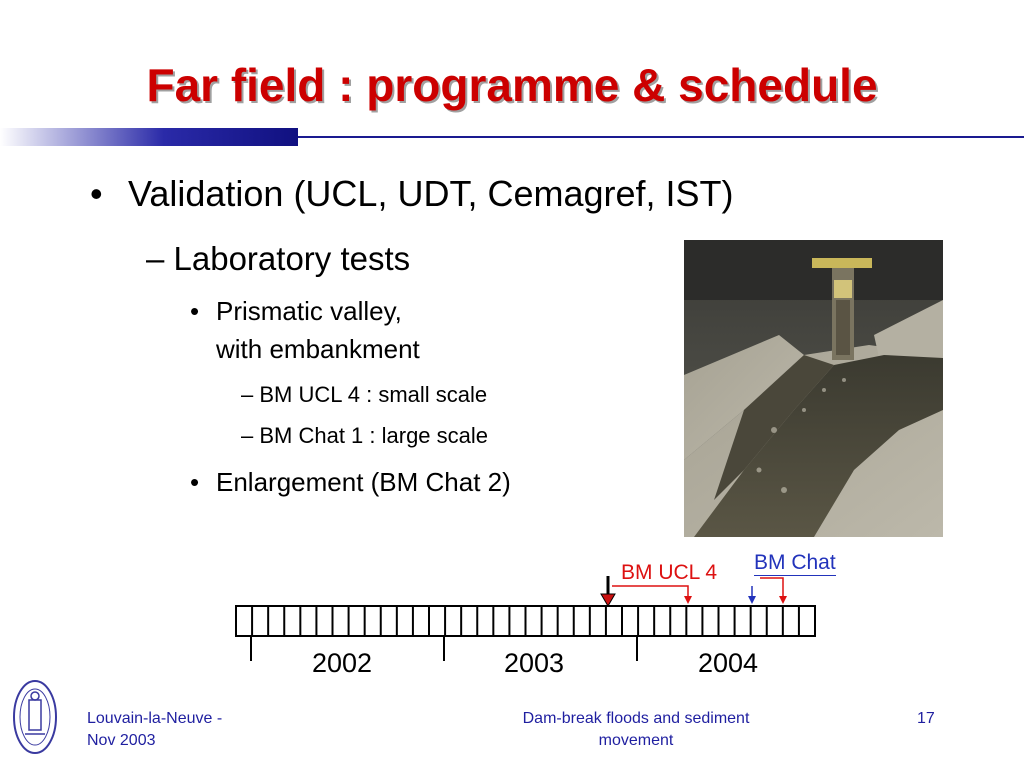 Image resolution: width=1024 pixels, height=768 pixels. I want to click on sub-bullet-laboratory-tests: – Laboratory tests, so click(278, 258).